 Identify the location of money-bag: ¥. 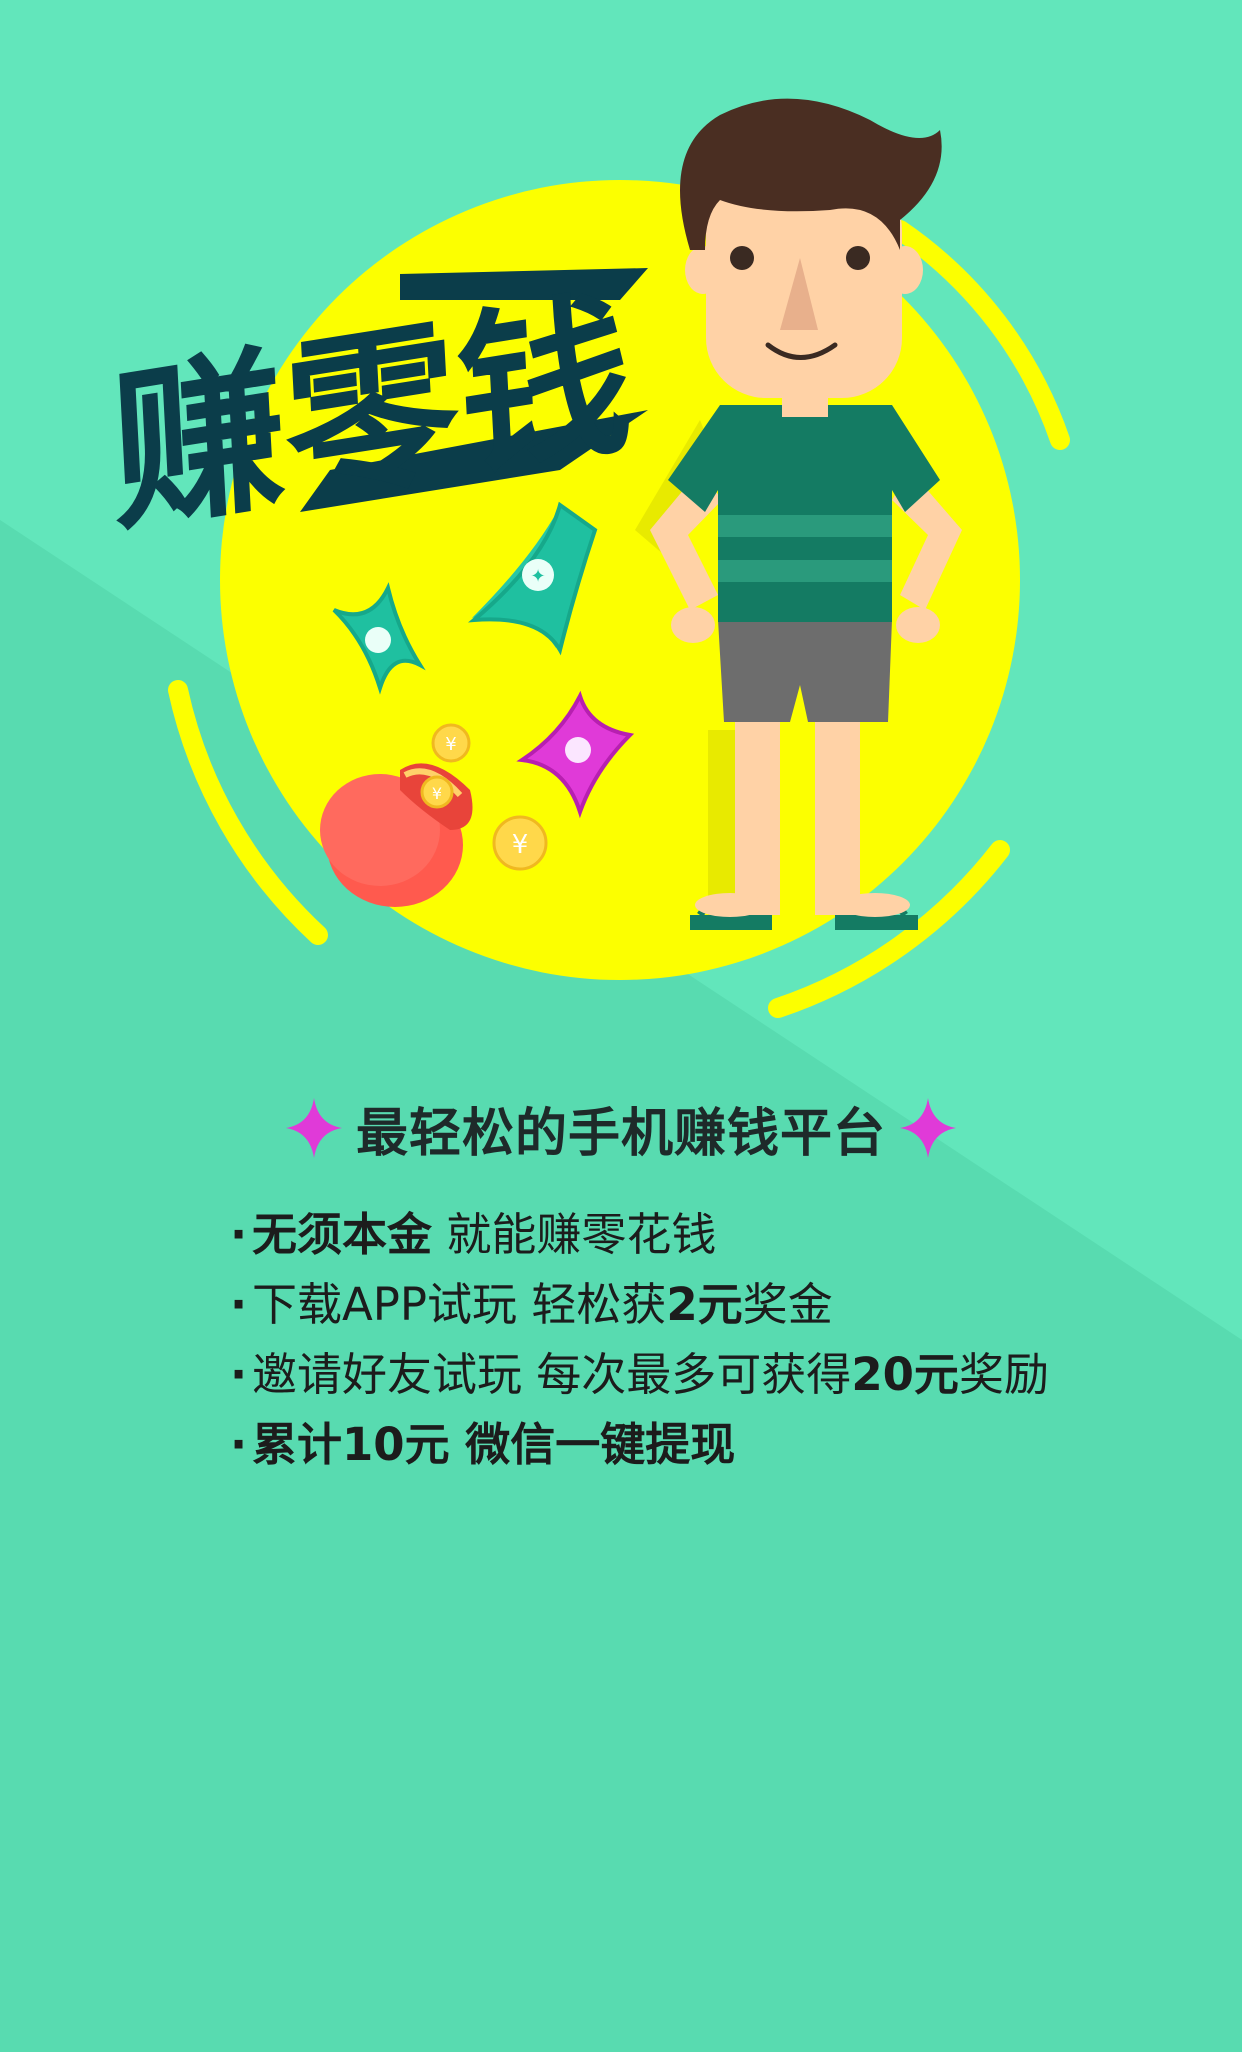
(396, 835).